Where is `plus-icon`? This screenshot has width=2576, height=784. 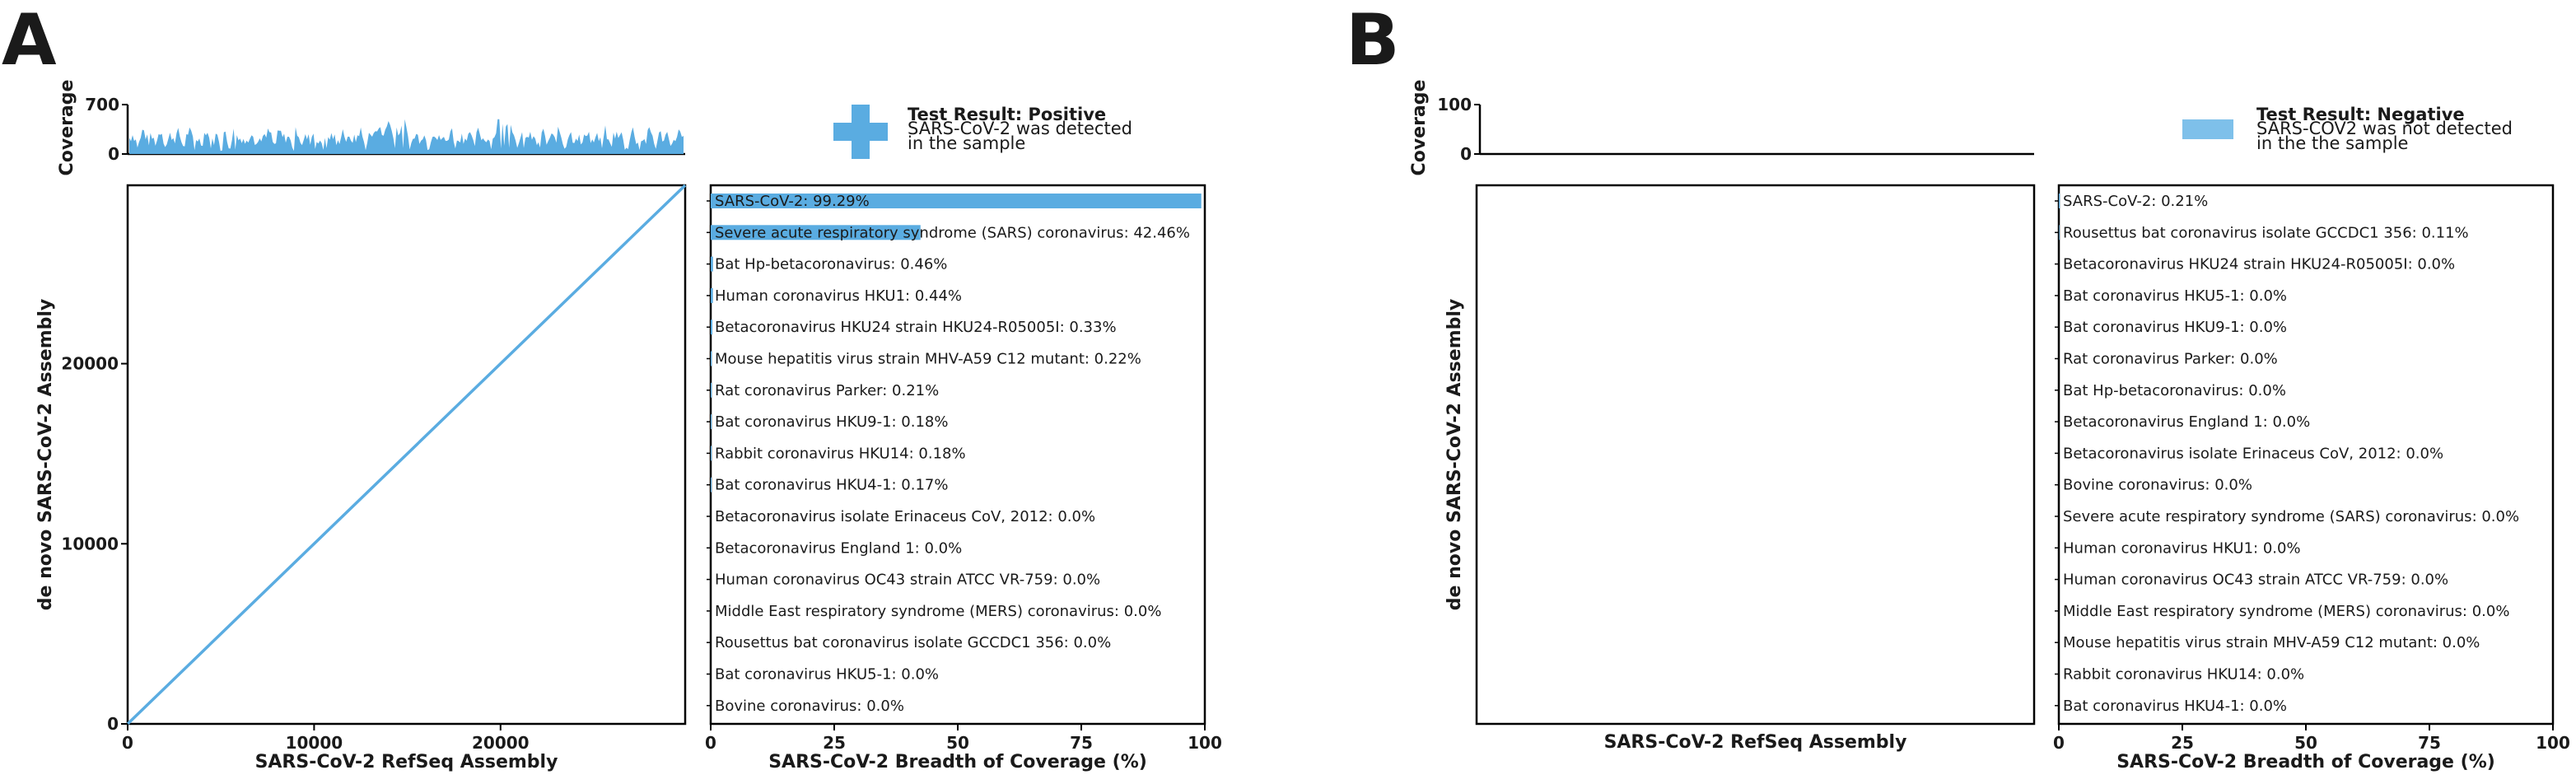
plus-icon is located at coordinates (860, 132).